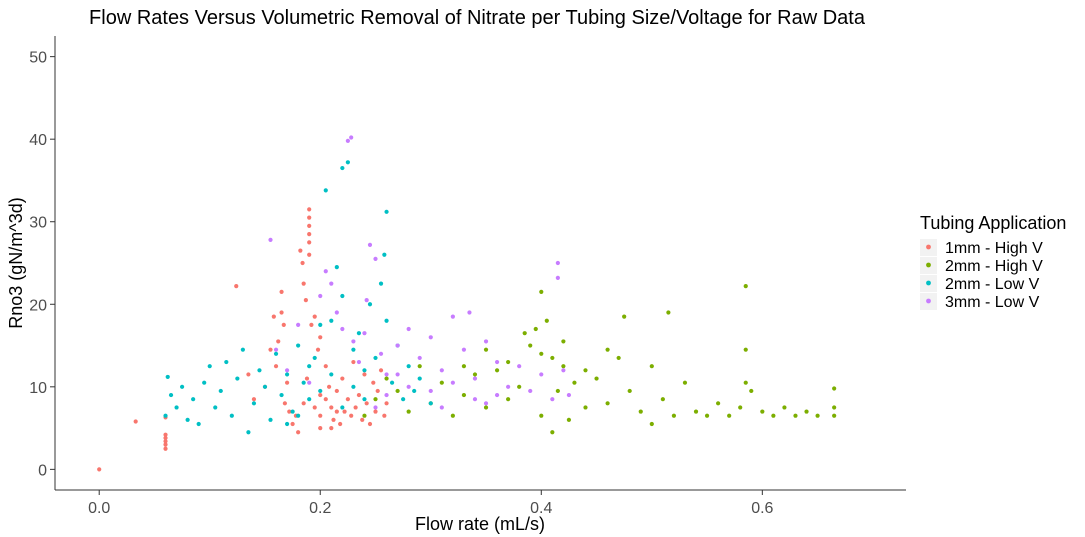 This screenshot has height=537, width=1085. Describe the element at coordinates (431, 503) in the screenshot. I see `x-axis-ticks: 0.0 0.2 0.4 0.6` at that location.